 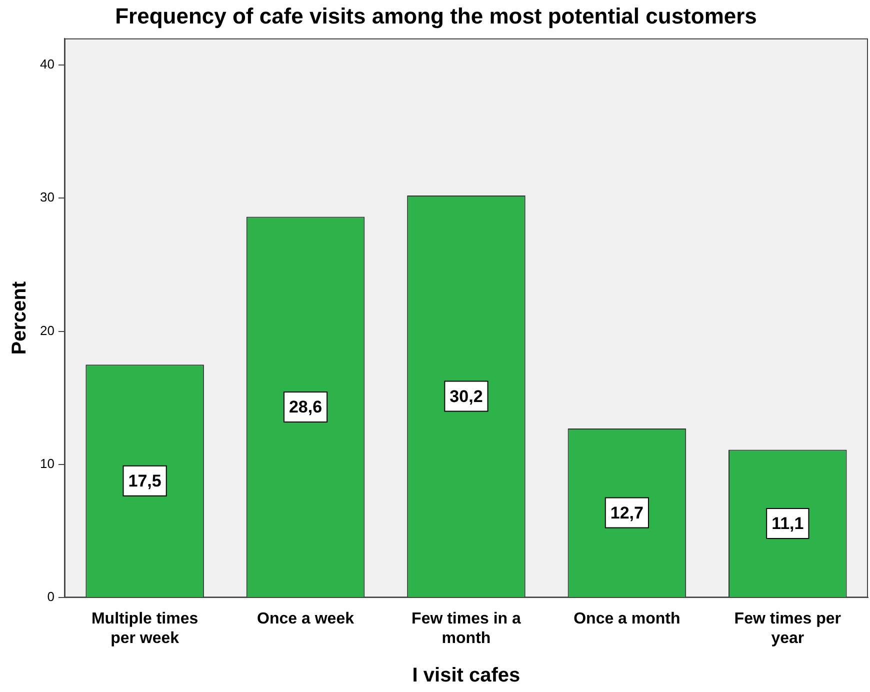 I want to click on data-label: 28,6, so click(x=305, y=407).